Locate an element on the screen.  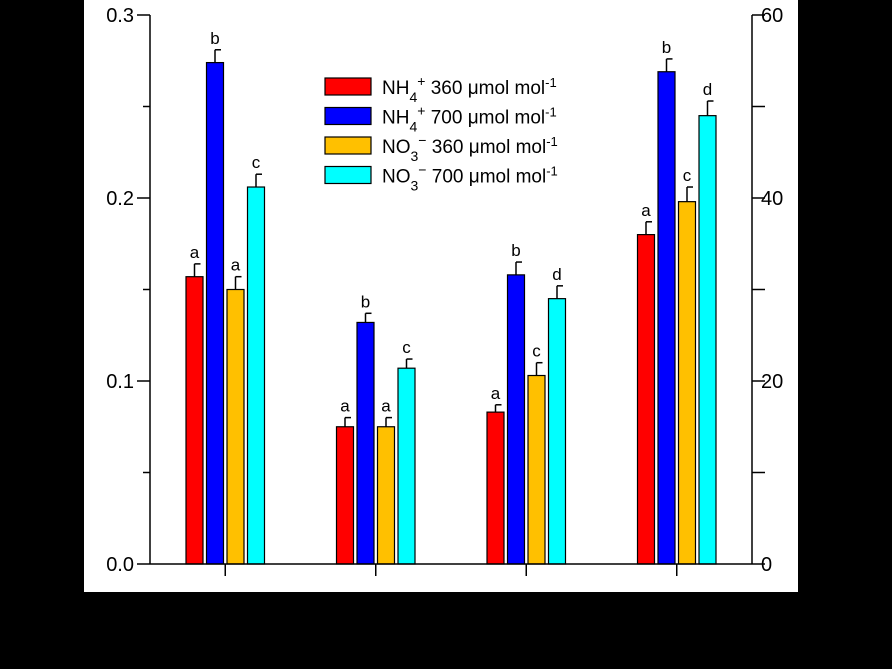
y2-tick-label: 0 is located at coordinates (766, 565).